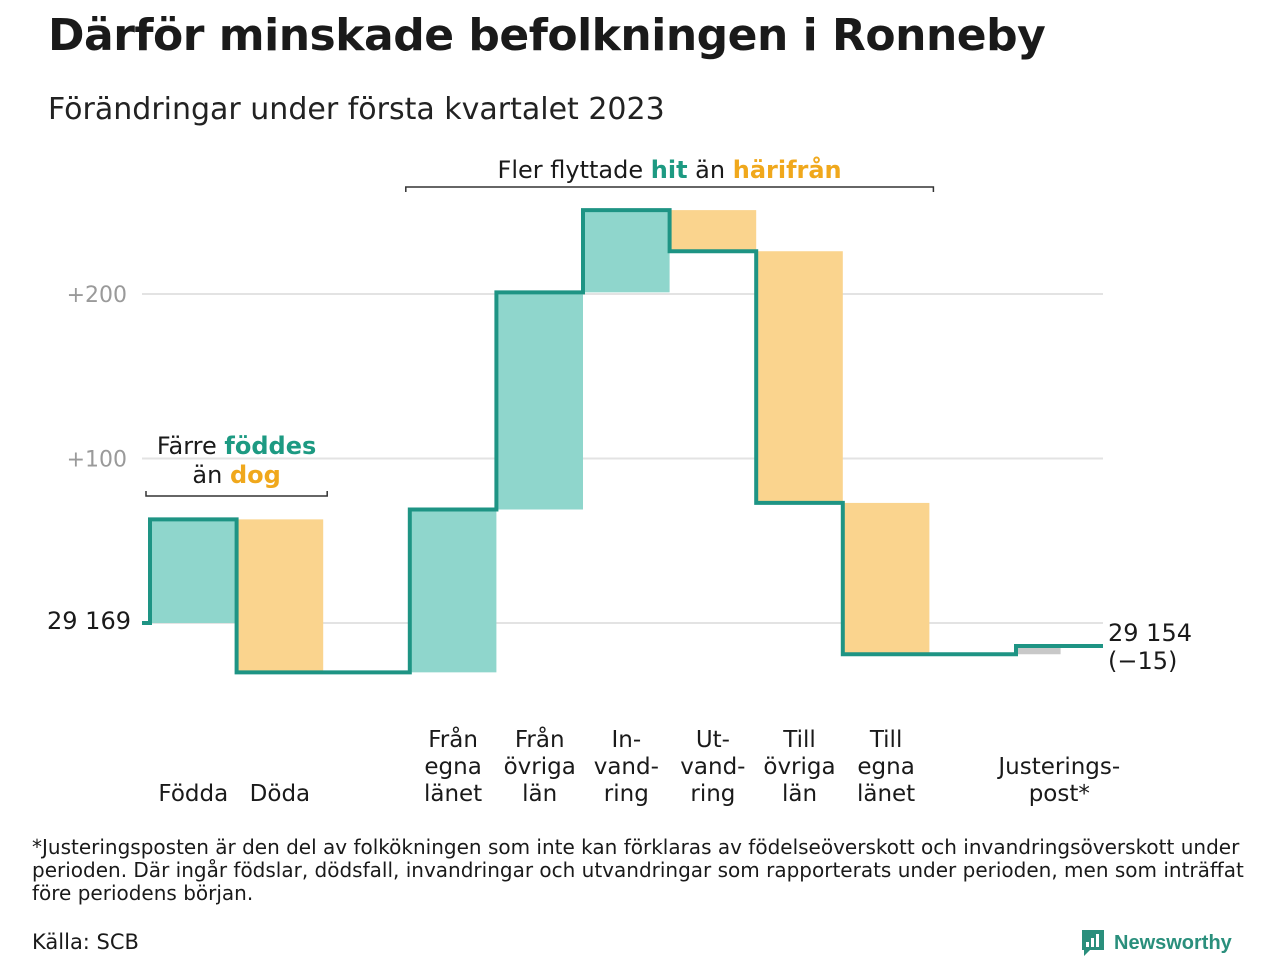 The width and height of the screenshot is (1280, 960). Describe the element at coordinates (787, 169) in the screenshot. I see `annotation-highlight-orange: härifrån` at that location.